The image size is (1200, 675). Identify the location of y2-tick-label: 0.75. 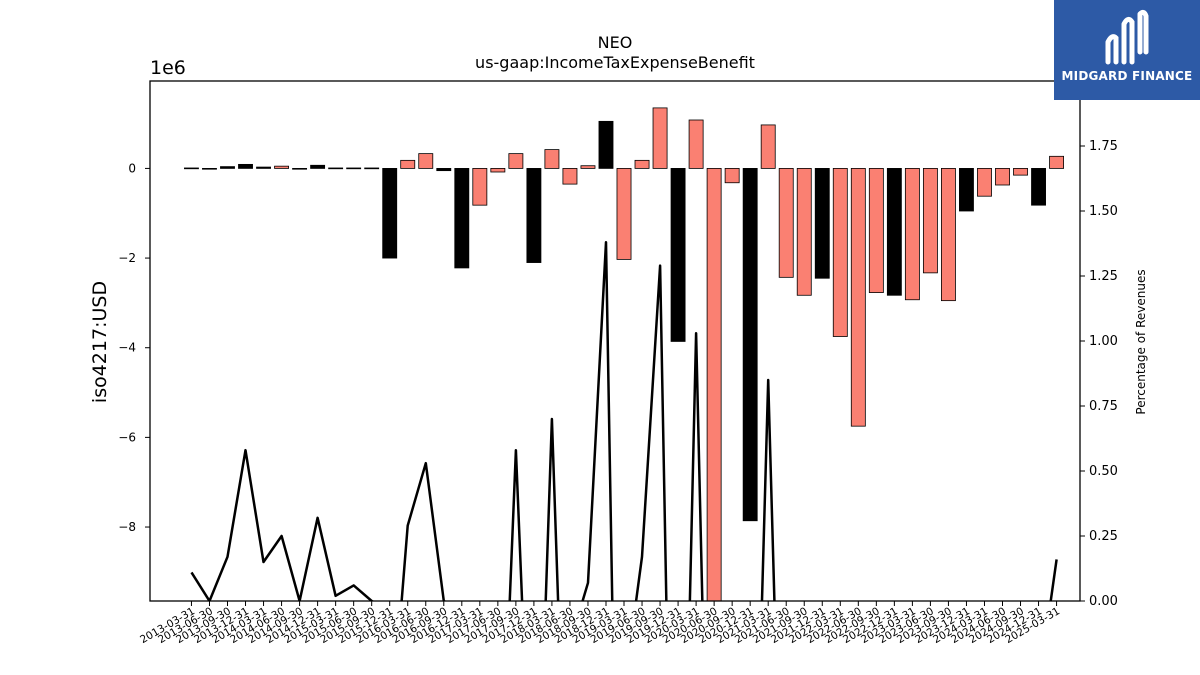
(1103, 406).